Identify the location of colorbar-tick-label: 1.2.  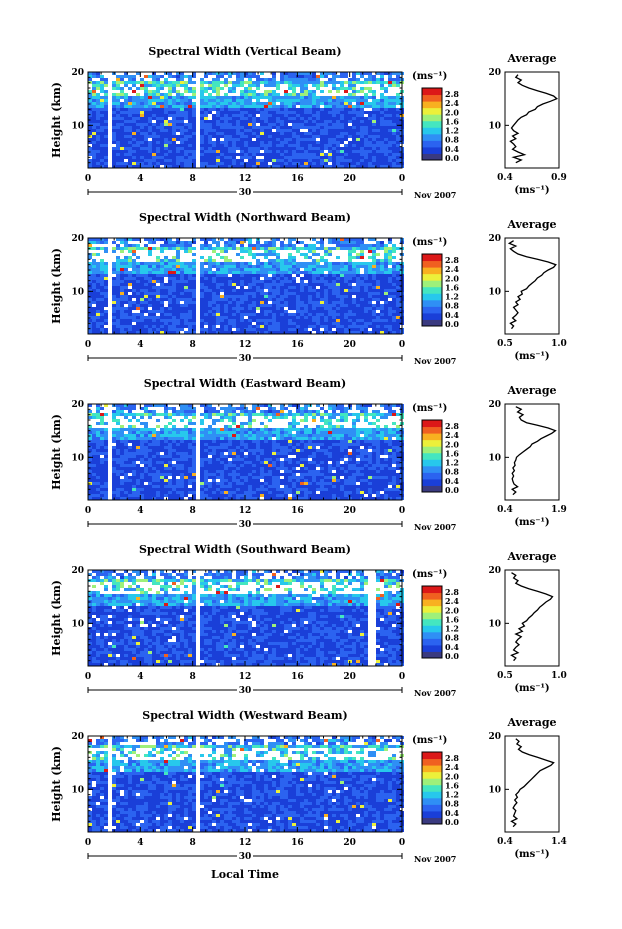
(452, 463).